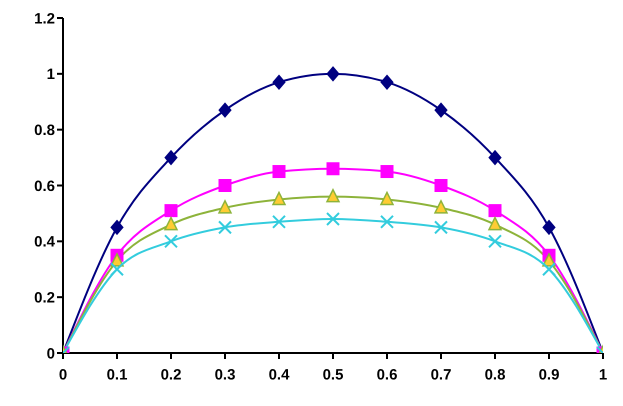  I want to click on x-tick-label: 0.6, so click(387, 375).